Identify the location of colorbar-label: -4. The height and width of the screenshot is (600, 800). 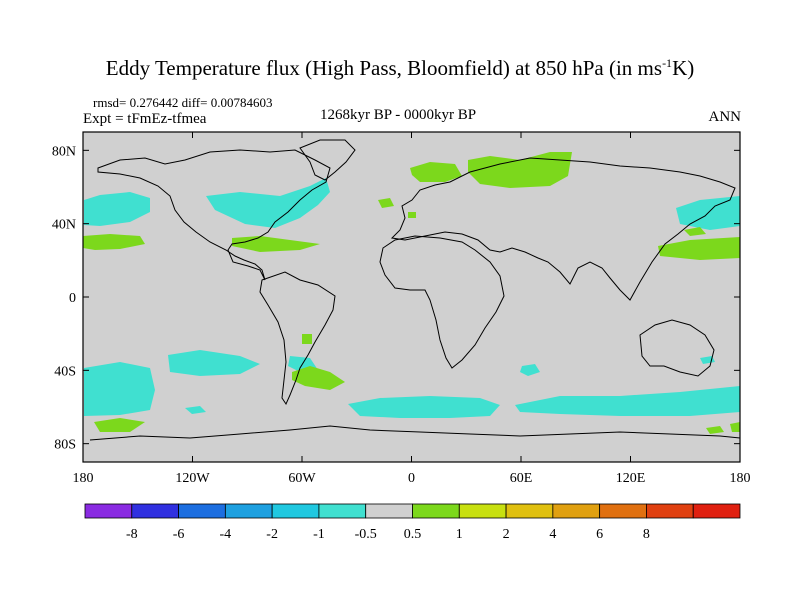
(226, 534).